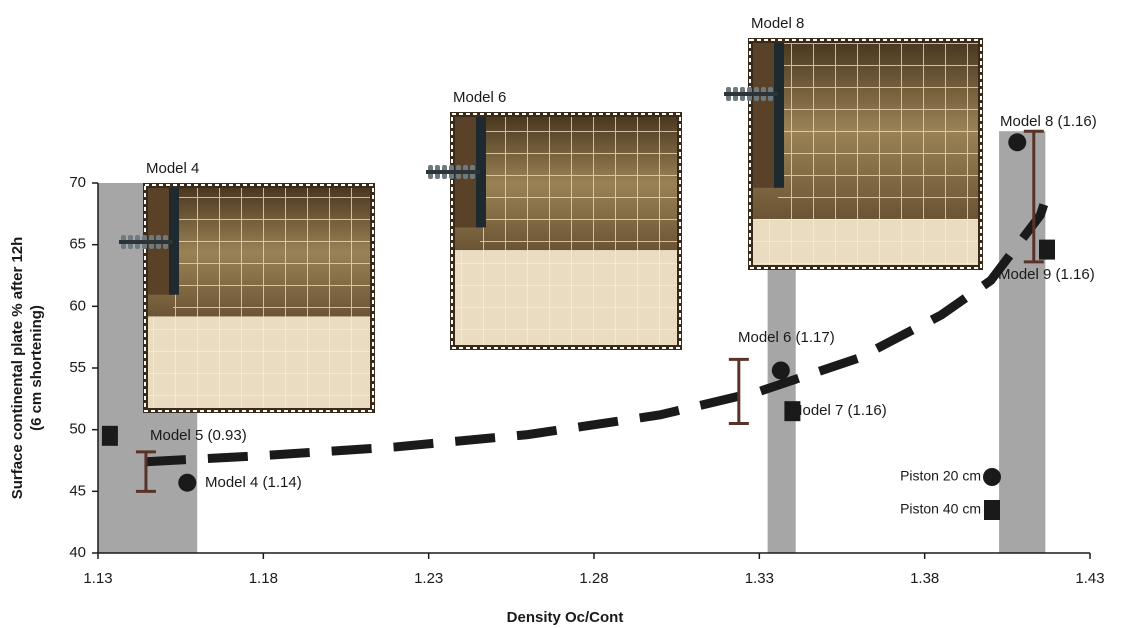 The image size is (1129, 628). I want to click on photo-label: Model 4, so click(172, 168).